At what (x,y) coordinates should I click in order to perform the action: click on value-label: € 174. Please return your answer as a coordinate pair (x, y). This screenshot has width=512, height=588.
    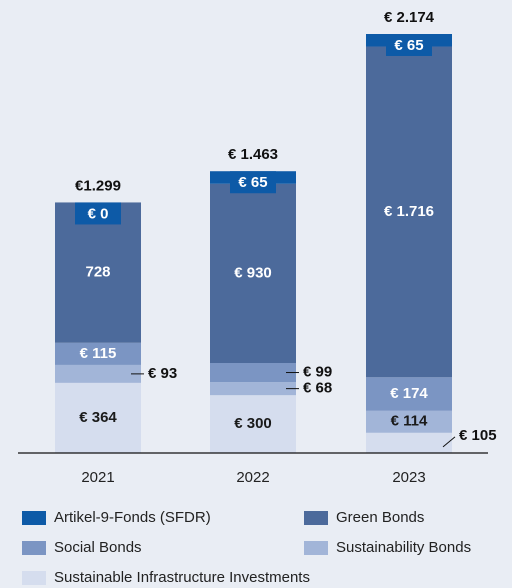
    Looking at the image, I should click on (409, 393).